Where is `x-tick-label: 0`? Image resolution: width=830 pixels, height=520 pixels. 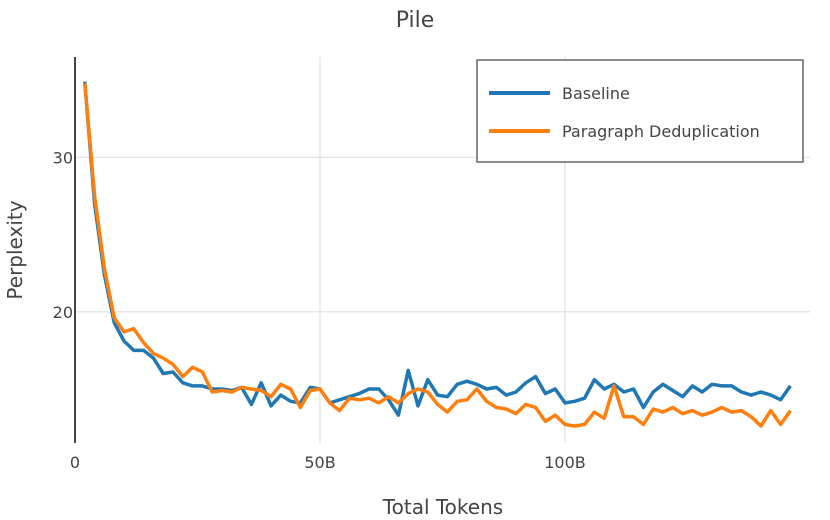
x-tick-label: 0 is located at coordinates (75, 462).